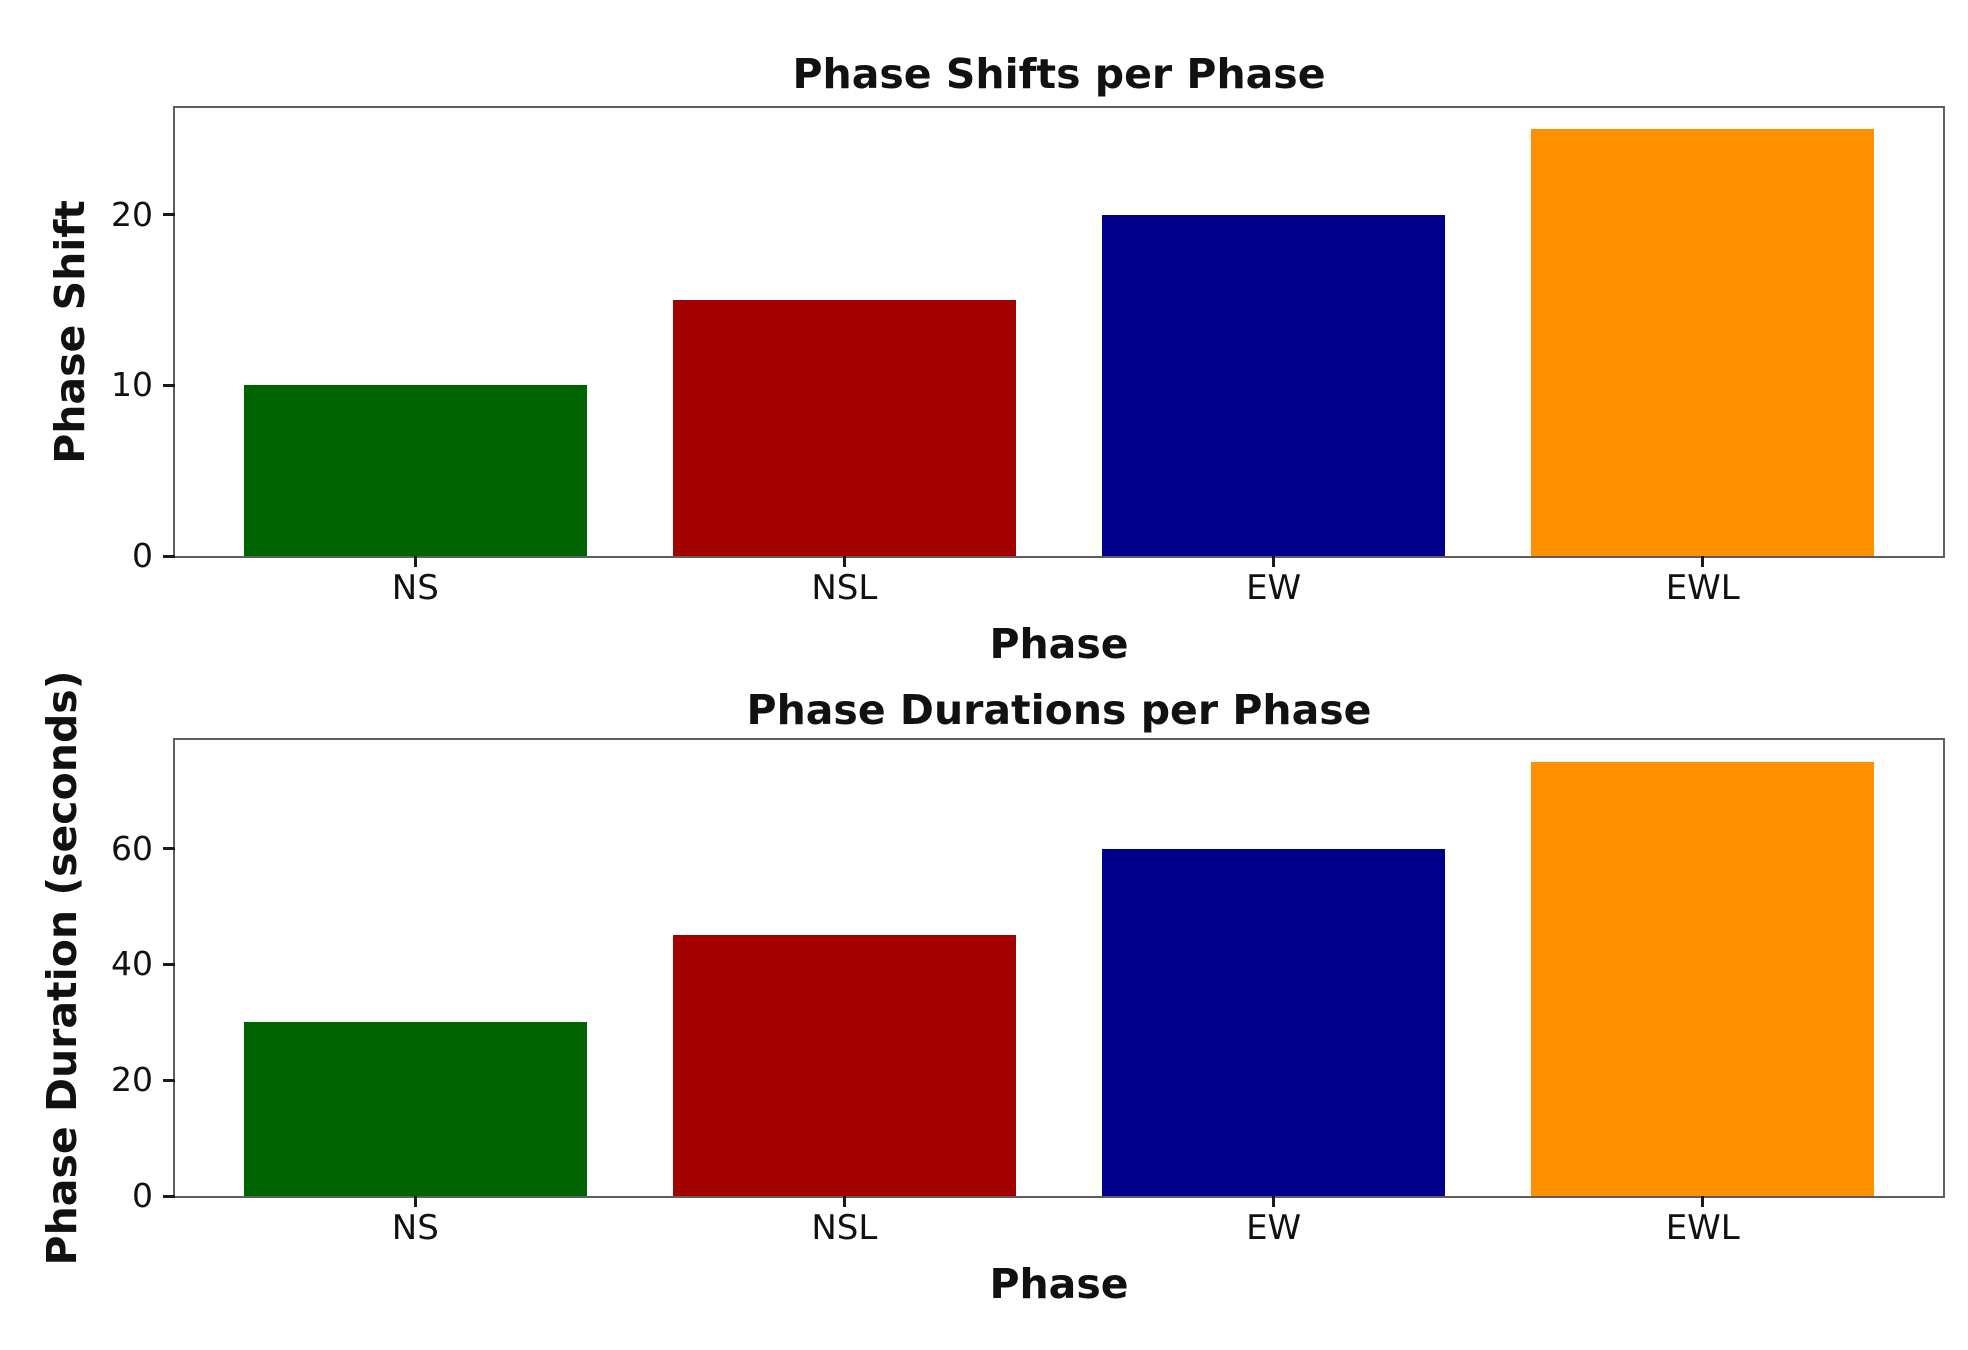  I want to click on y-tick-label: 10, so click(132, 385).